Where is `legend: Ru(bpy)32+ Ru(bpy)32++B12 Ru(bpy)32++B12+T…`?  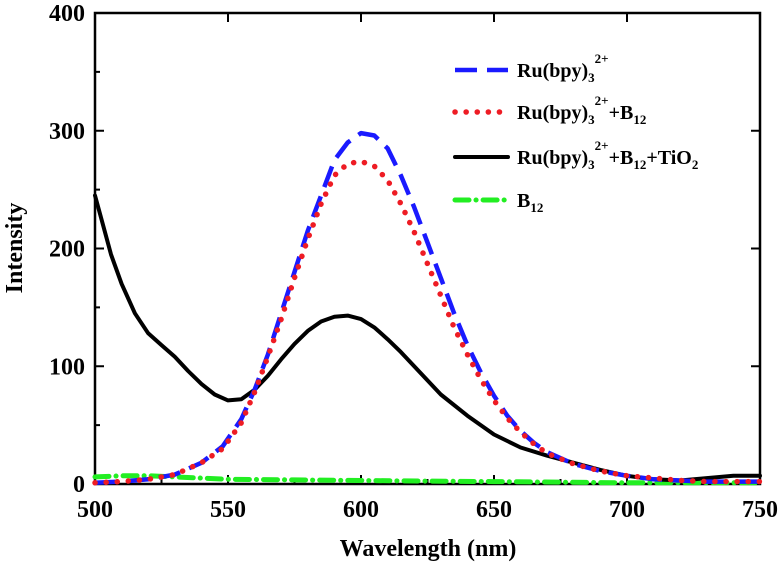 legend: Ru(bpy)32+ Ru(bpy)32++B12 Ru(bpy)32++B12+T… is located at coordinates (575, 133).